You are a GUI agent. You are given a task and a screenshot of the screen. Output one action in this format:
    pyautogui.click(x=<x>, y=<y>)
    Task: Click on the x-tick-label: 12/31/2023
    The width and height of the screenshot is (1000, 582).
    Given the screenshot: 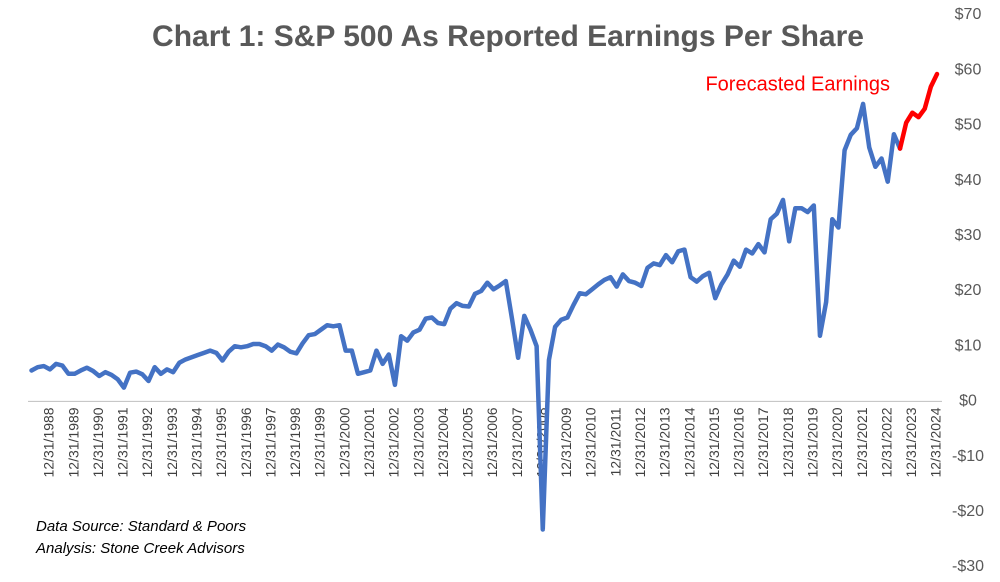 What is the action you would take?
    pyautogui.click(x=911, y=442)
    